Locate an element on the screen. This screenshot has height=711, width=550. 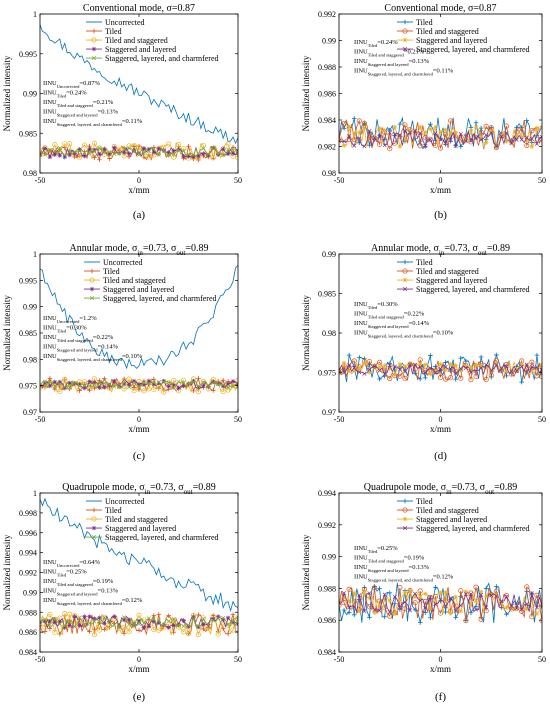
legend-label: Staggered and layered is located at coordinates (451, 40).